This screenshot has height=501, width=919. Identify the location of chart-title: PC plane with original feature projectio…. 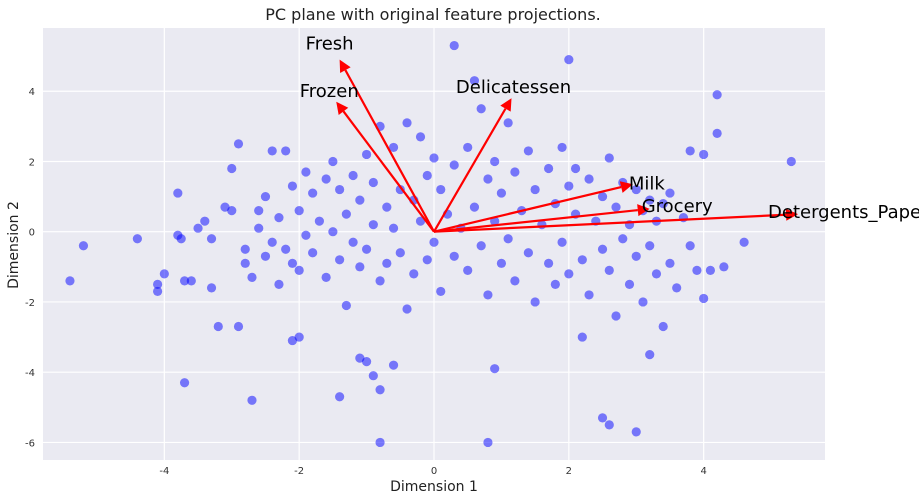
(432, 14).